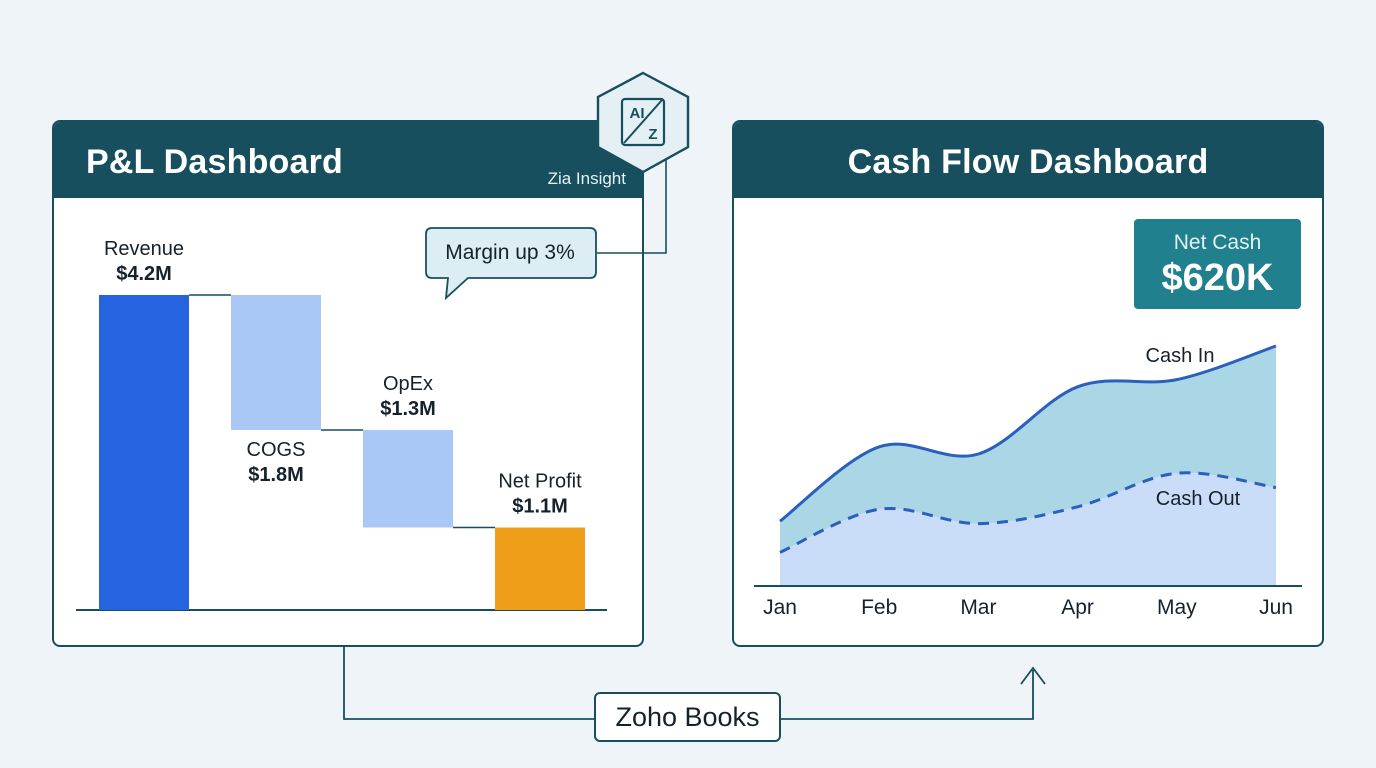  Describe the element at coordinates (348, 160) in the screenshot. I see `pl-dashboard-header: P&L Dashboard Zia Insight` at that location.